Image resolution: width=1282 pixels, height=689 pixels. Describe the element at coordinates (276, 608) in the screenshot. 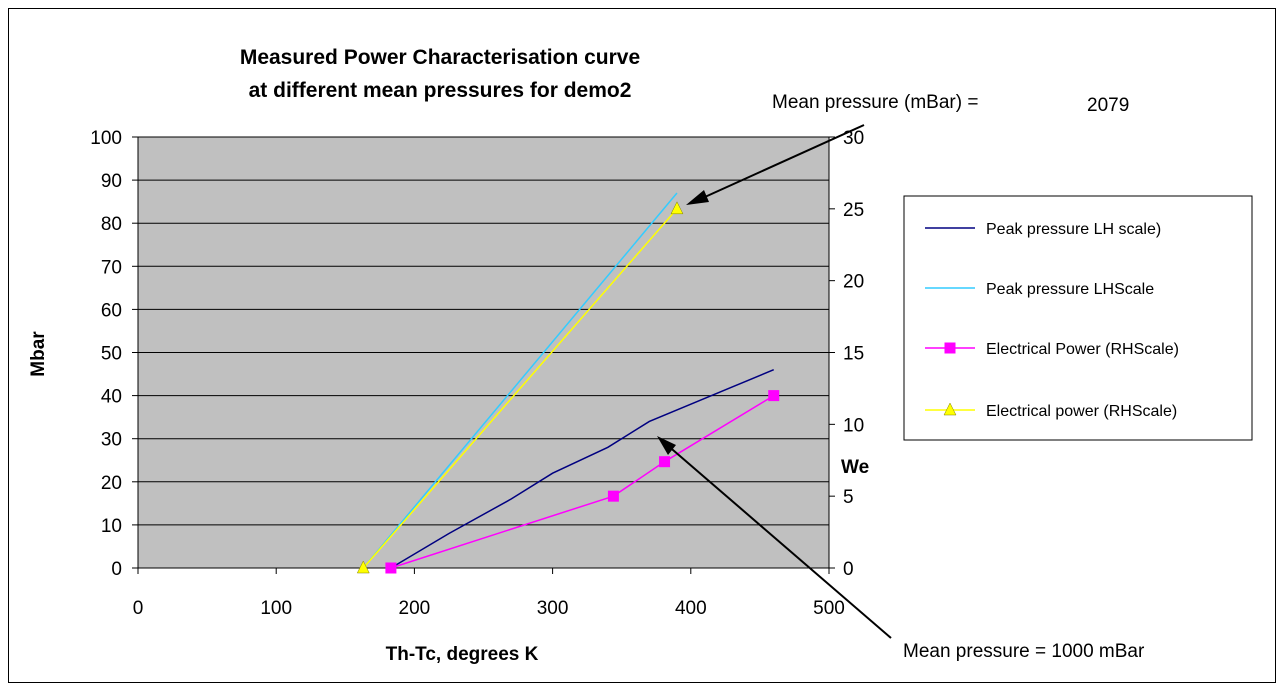

I see `x-tick-label-100: 100` at that location.